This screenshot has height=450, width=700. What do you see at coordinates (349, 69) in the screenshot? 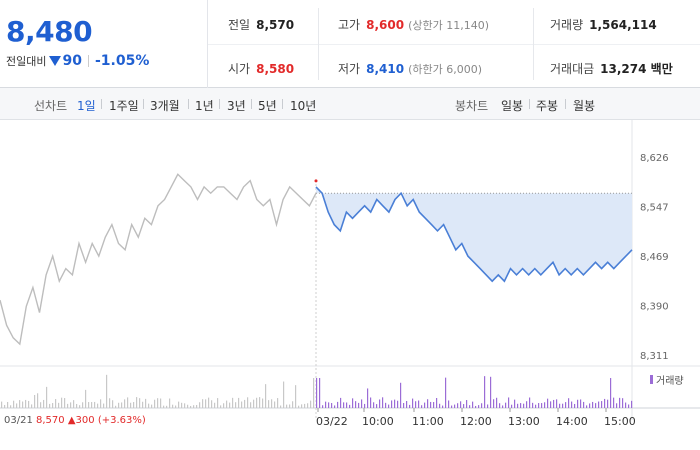
I see `low-label: 저가` at bounding box center [349, 69].